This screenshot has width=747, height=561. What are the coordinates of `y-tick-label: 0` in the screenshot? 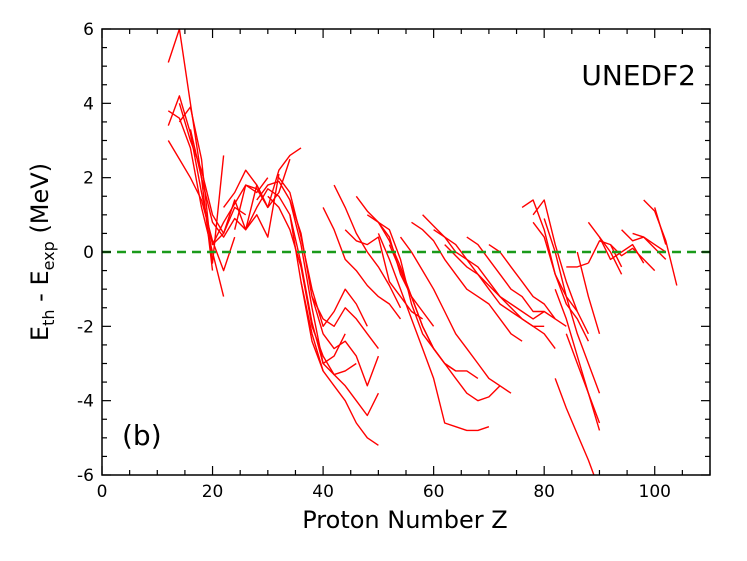 It's located at (88, 253).